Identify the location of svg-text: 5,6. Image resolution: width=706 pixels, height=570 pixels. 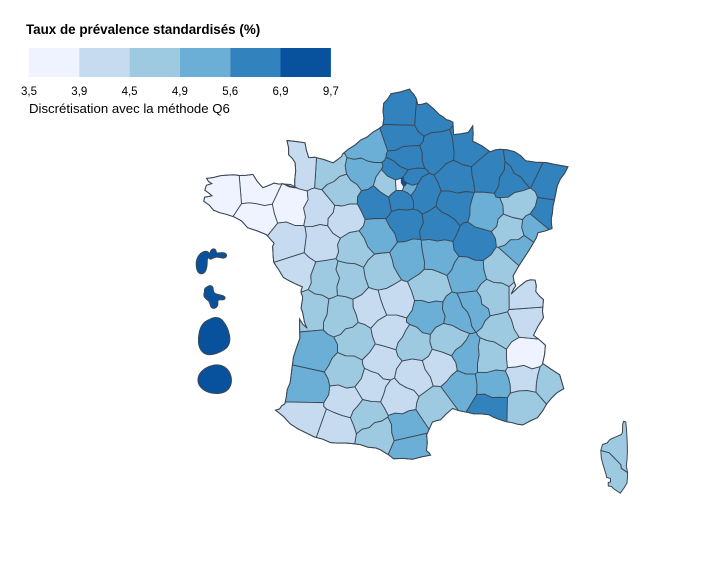
(230, 92).